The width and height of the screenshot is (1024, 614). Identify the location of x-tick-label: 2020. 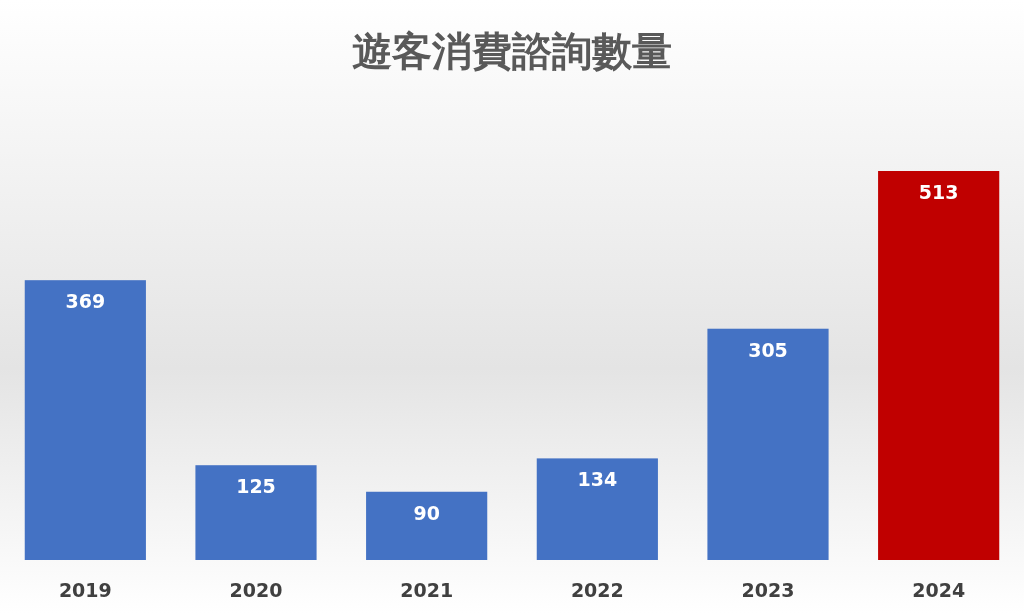
(256, 590).